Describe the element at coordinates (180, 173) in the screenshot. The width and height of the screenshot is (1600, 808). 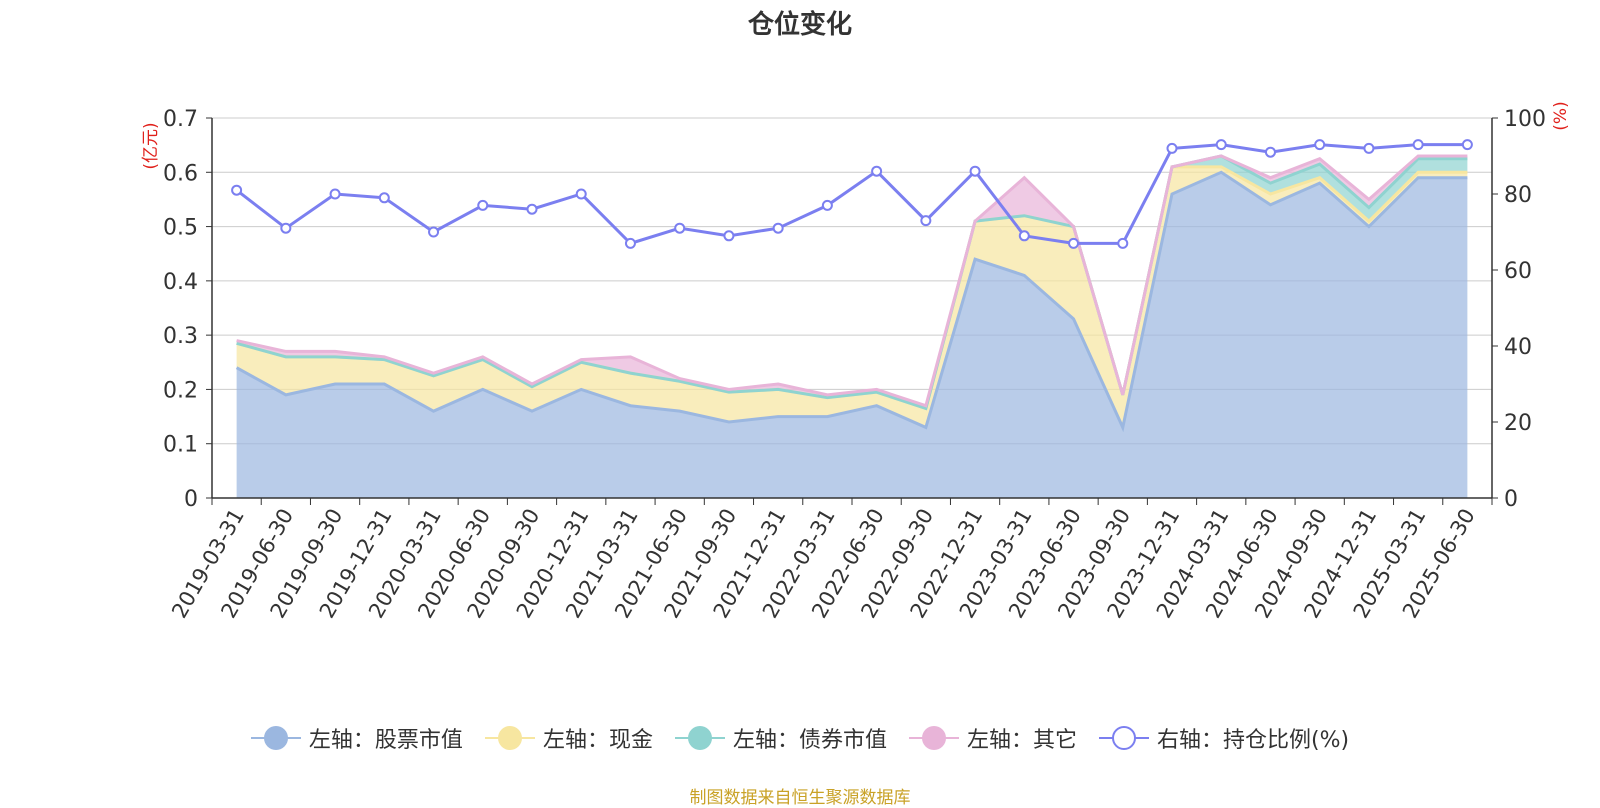
I see `left-tick-label: 0.6` at that location.